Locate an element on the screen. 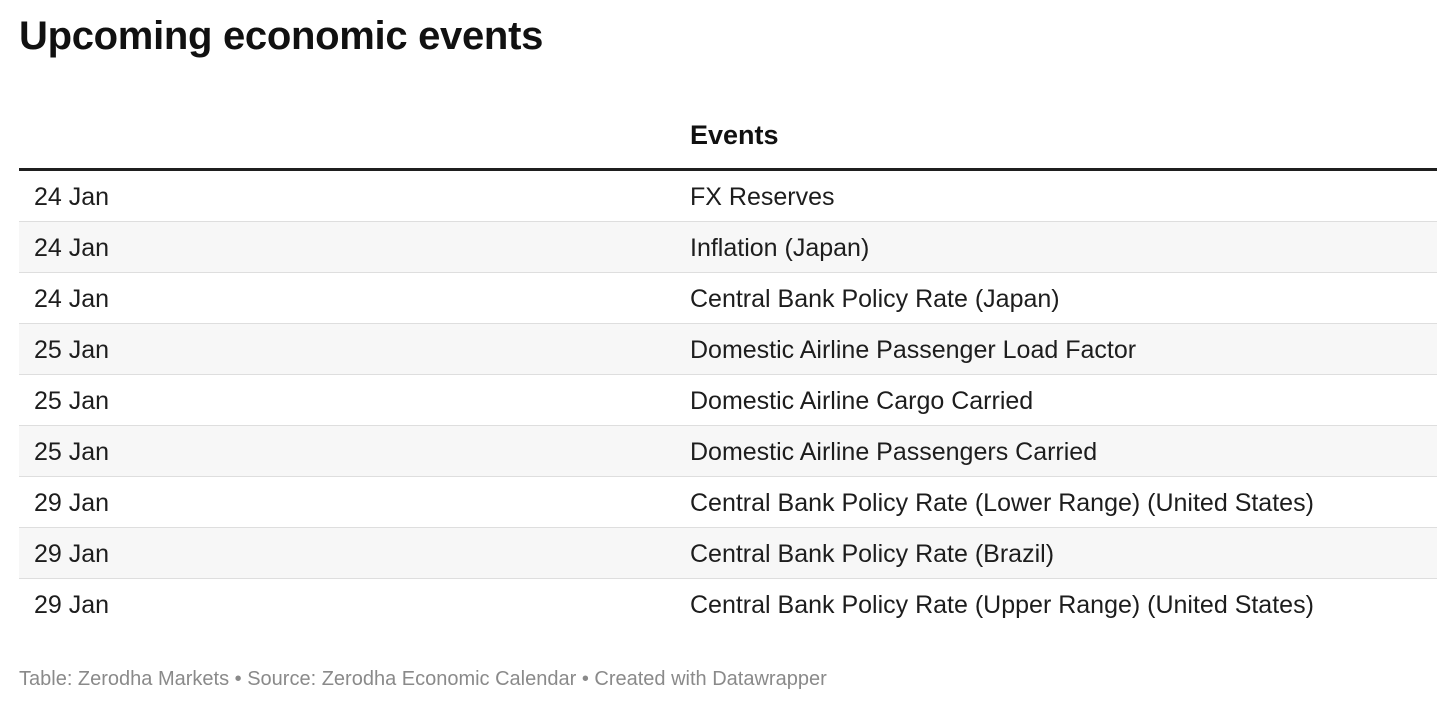 This screenshot has width=1456, height=711. row-event: Domestic Airline Passengers Carried is located at coordinates (894, 452).